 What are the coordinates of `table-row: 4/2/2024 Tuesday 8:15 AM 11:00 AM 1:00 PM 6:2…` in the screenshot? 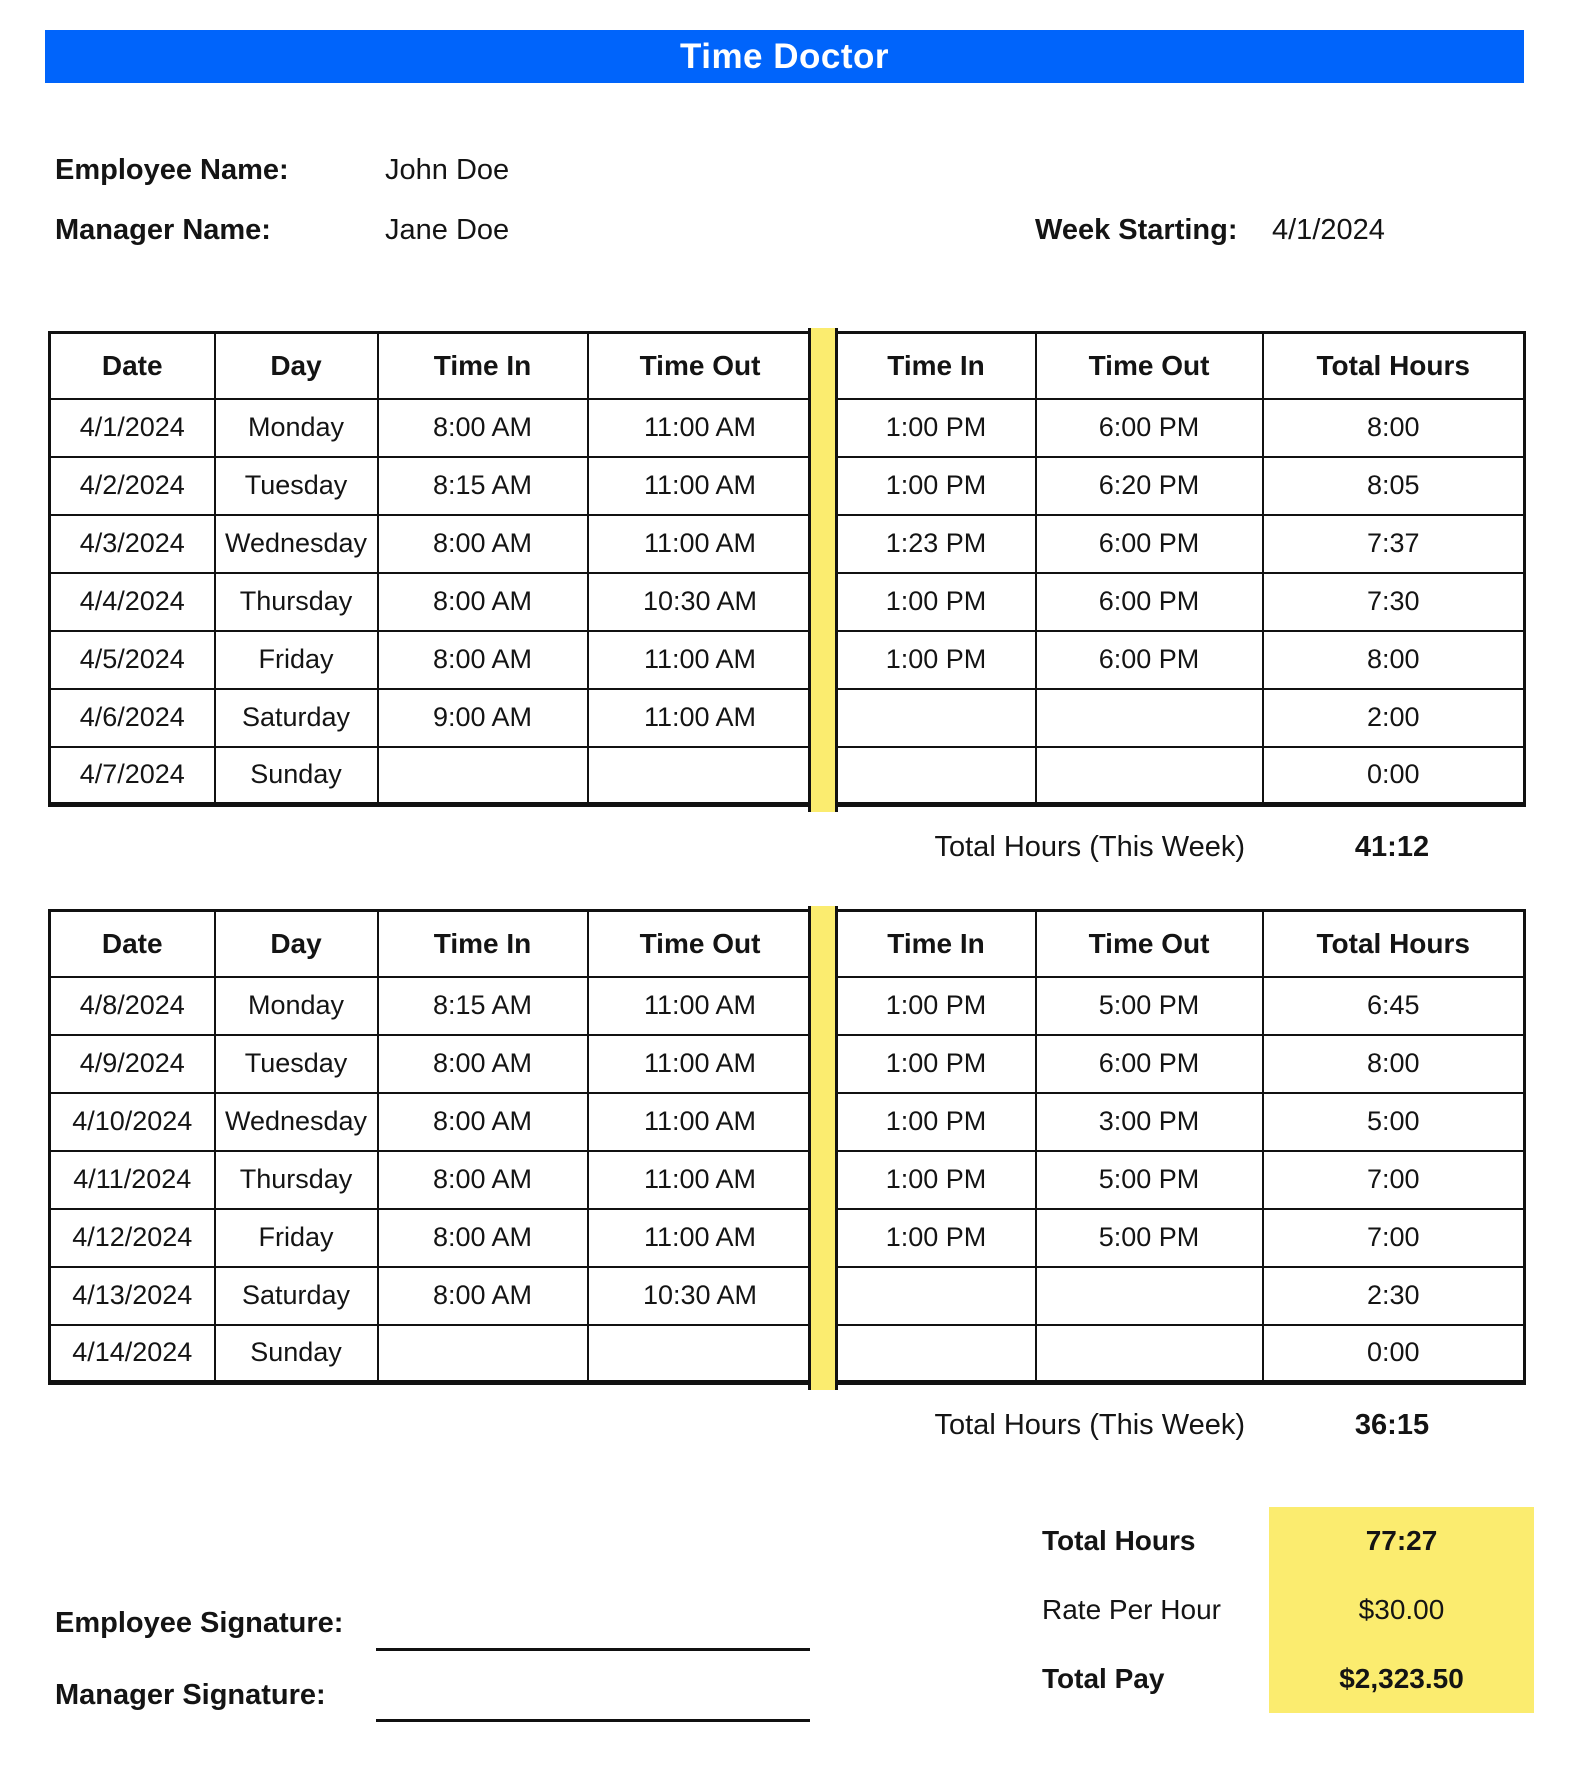 It's located at (787, 485).